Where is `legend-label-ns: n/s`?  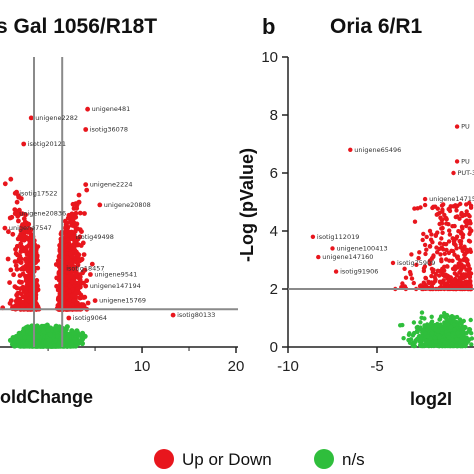
legend-label-ns: n/s is located at coordinates (353, 459).